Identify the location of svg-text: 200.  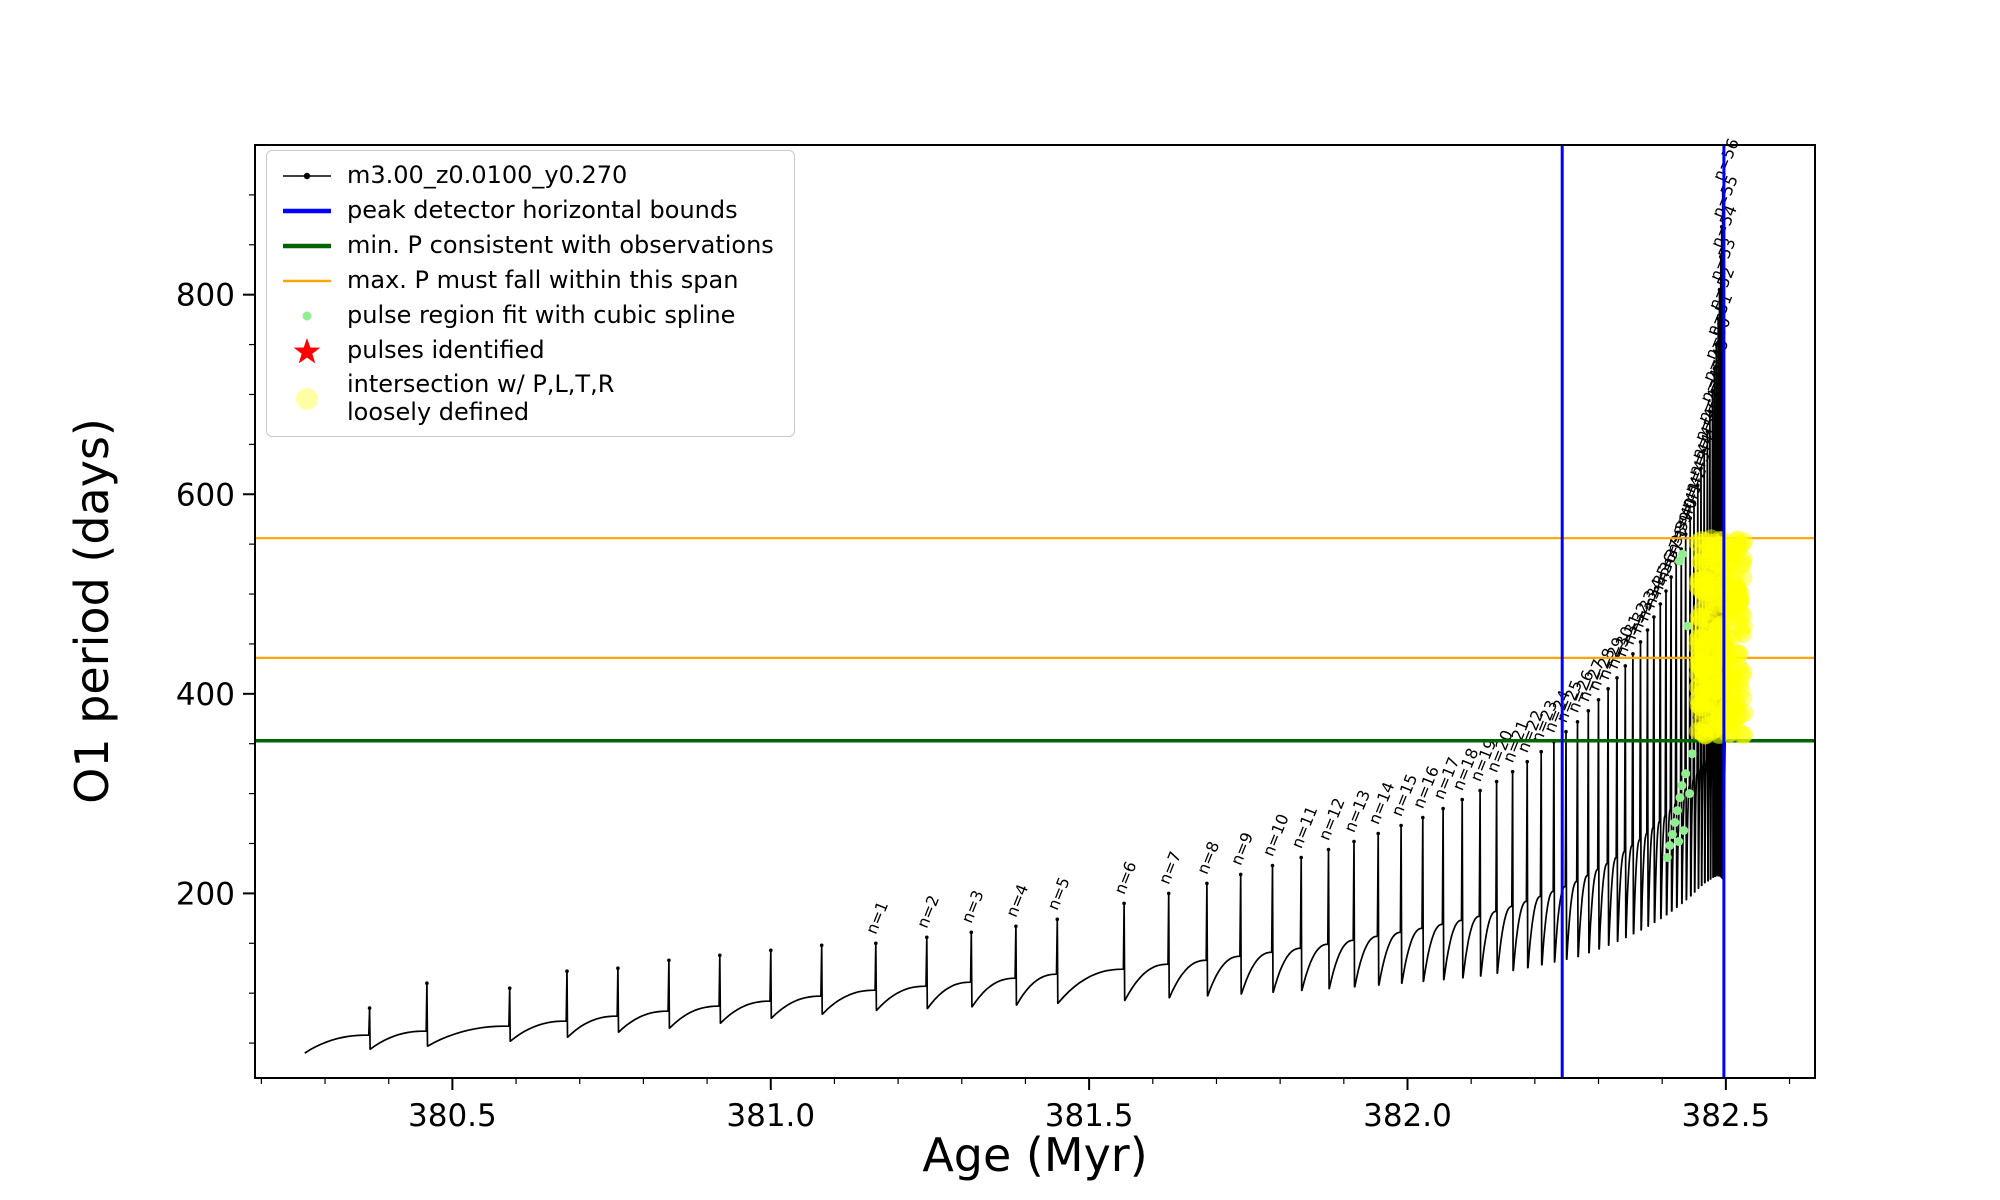
(205, 894).